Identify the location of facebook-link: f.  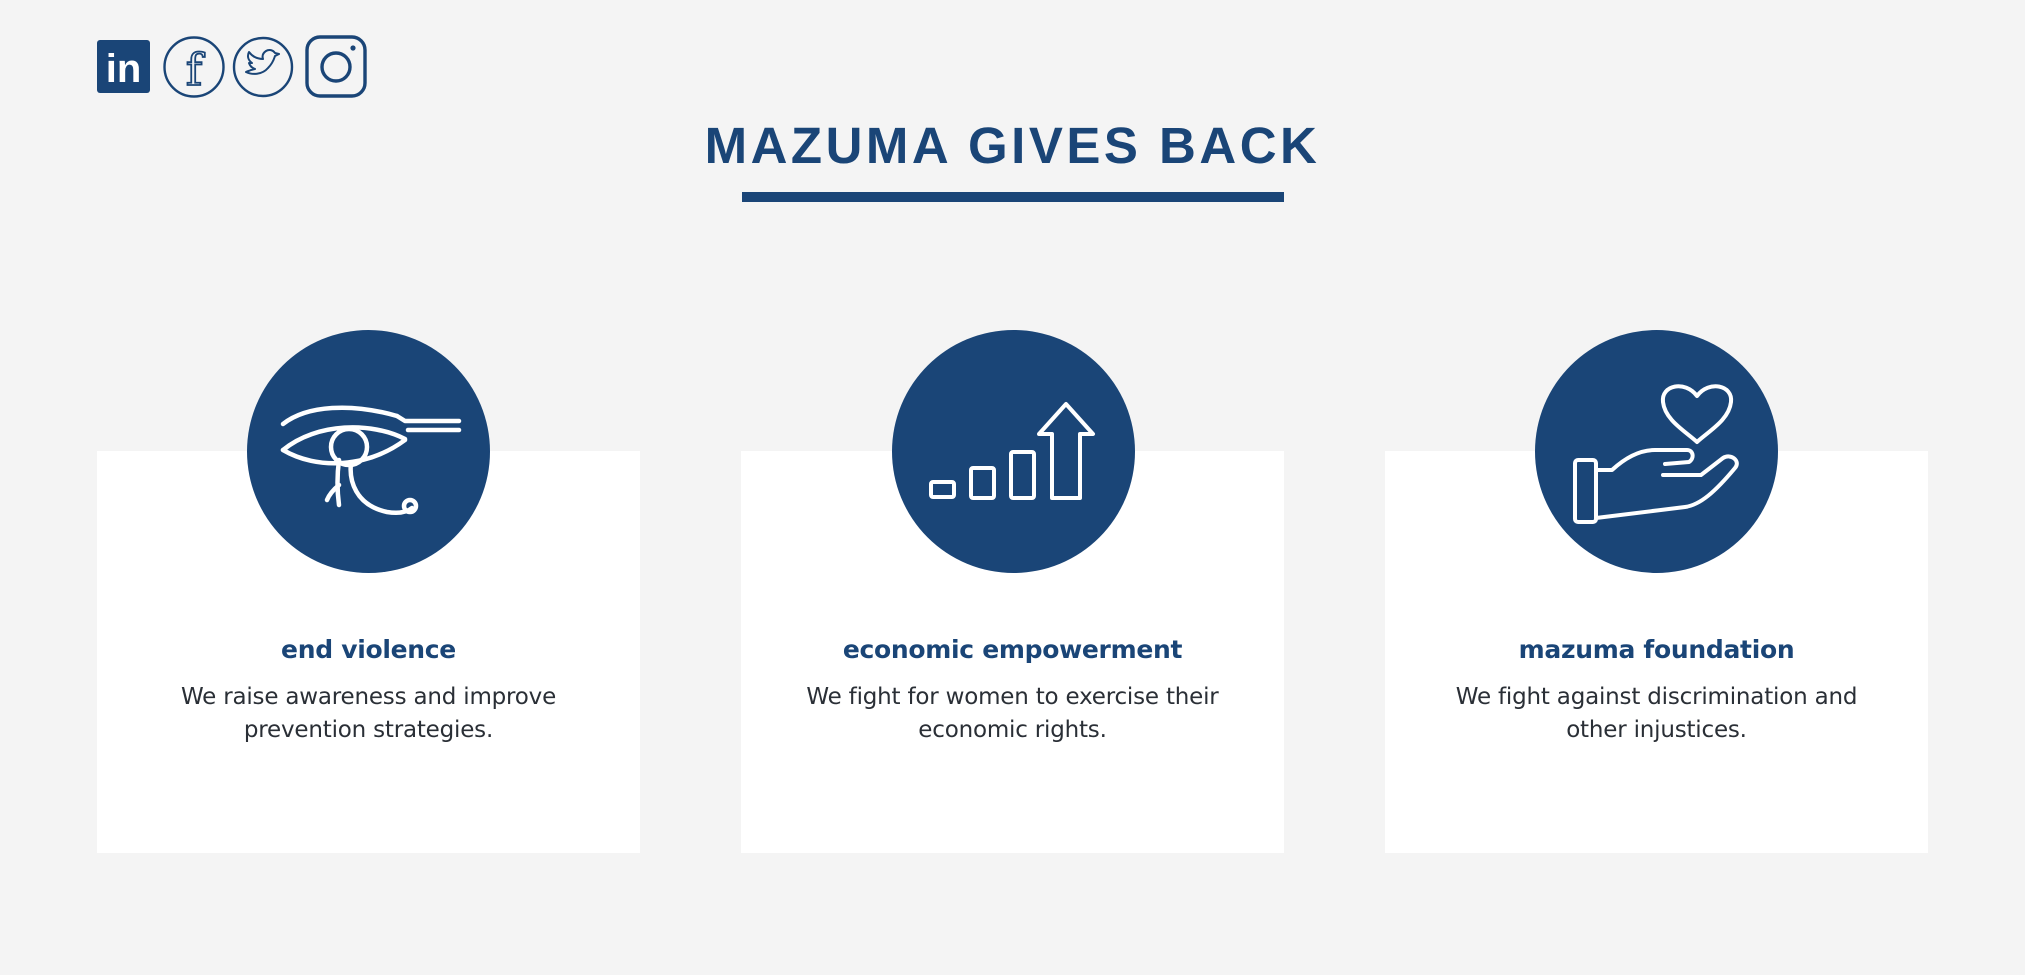
(194, 67).